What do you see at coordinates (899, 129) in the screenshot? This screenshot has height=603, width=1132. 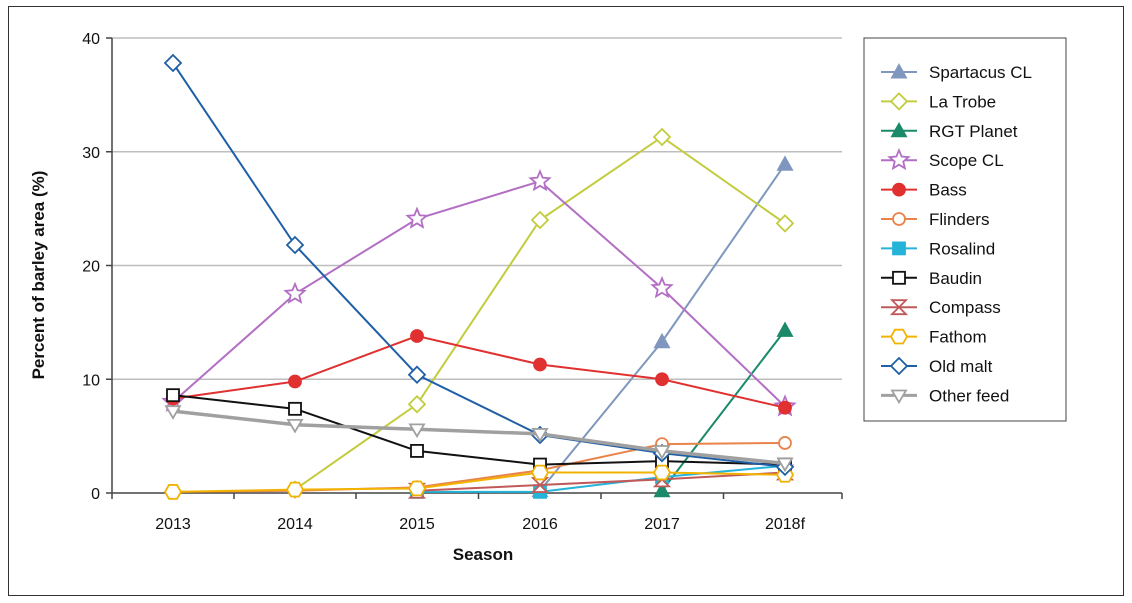 I see `legend-marker-rgt-planet` at bounding box center [899, 129].